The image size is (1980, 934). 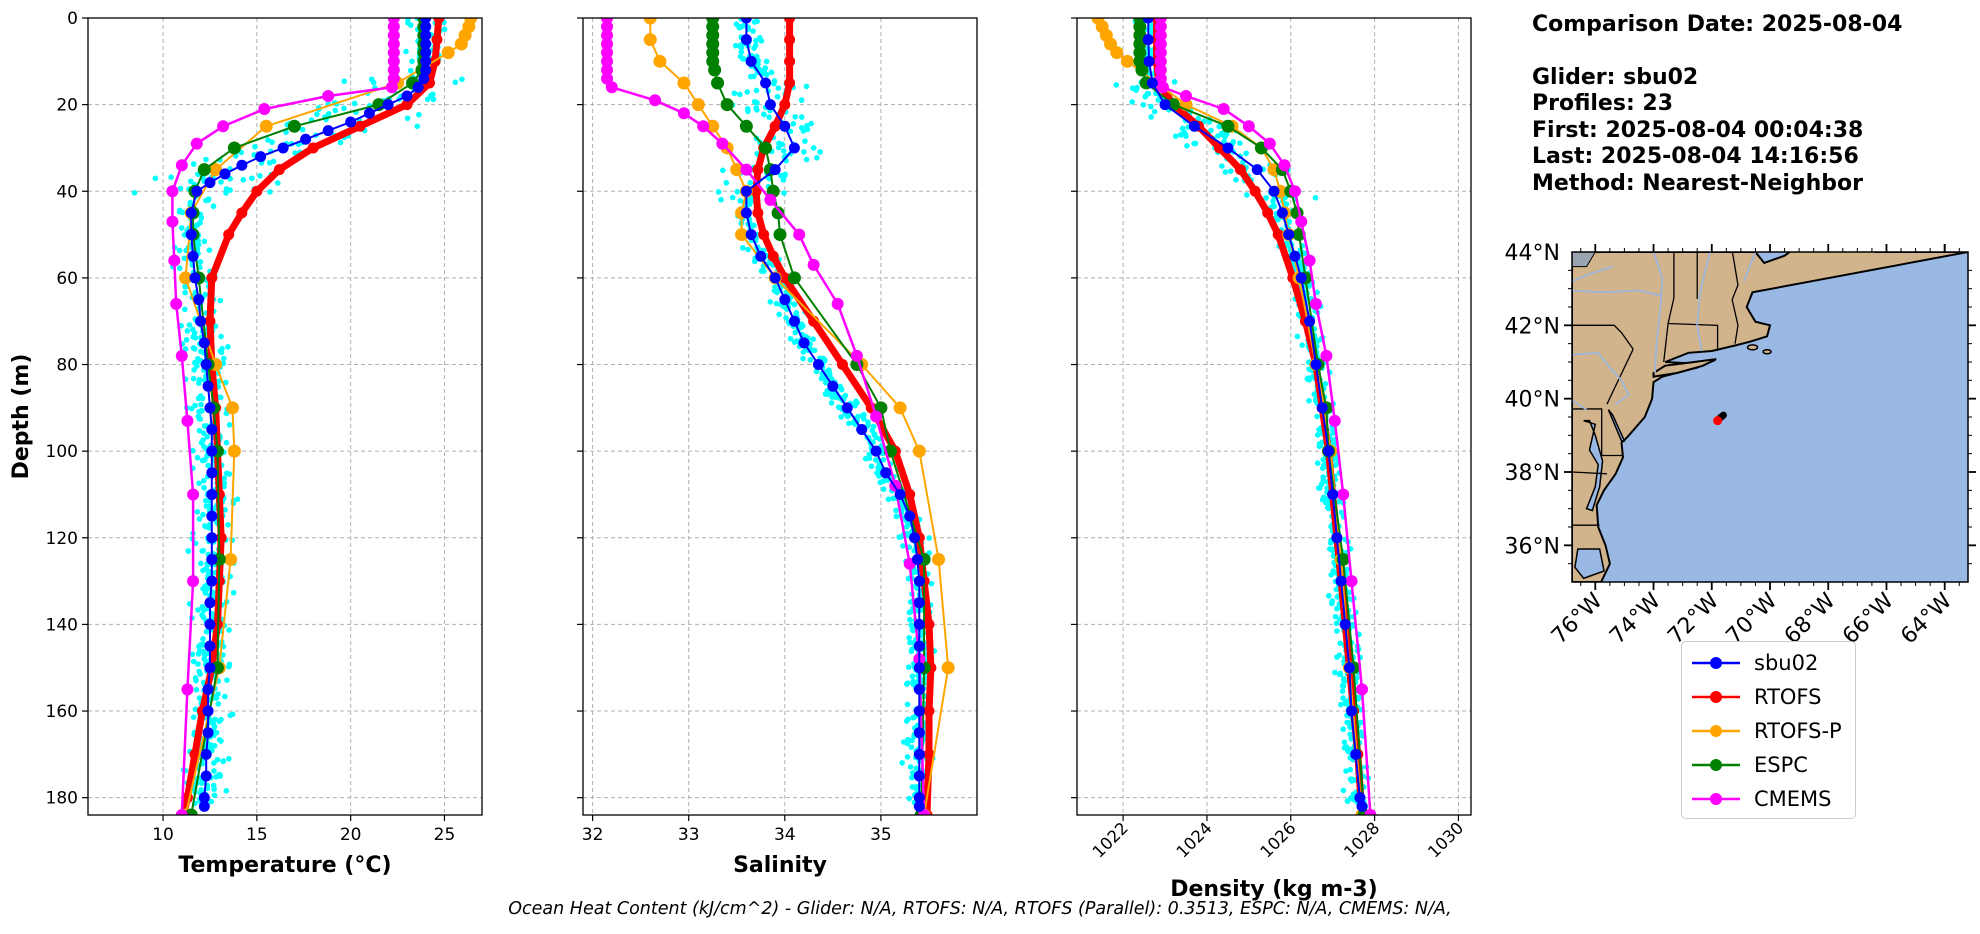 What do you see at coordinates (1698, 130) in the screenshot?
I see `first-time: First: 2025-08-04 00:04:38` at bounding box center [1698, 130].